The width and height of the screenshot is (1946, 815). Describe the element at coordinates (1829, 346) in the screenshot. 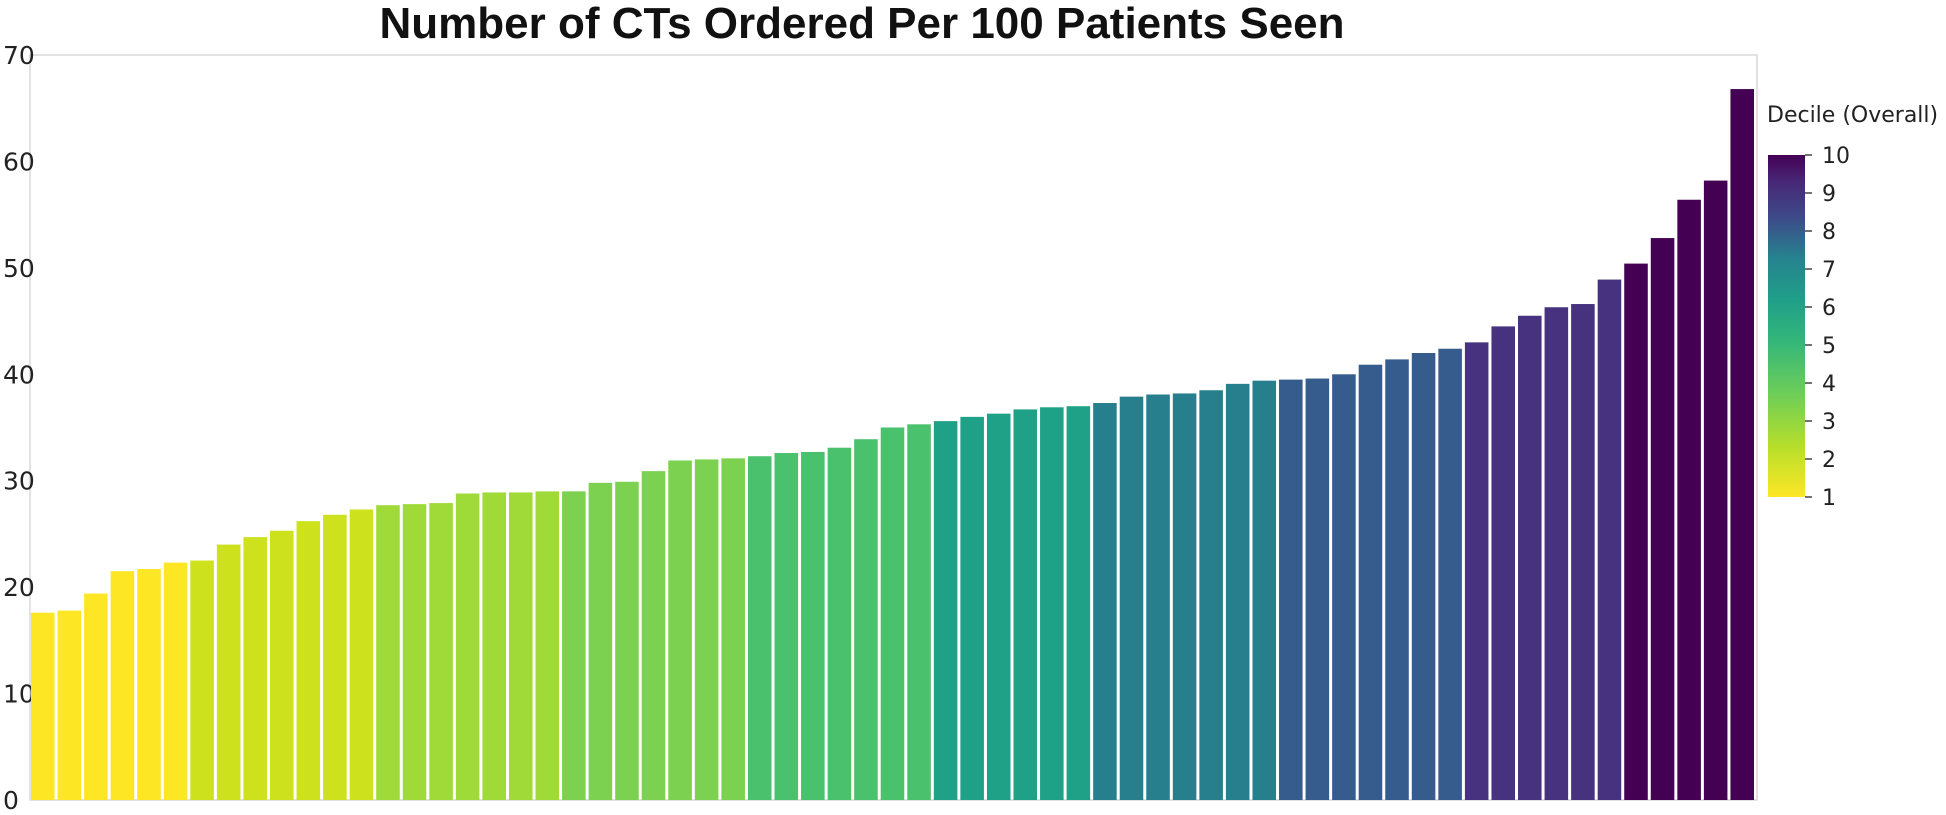

I see `legend-tick-label: 5` at that location.